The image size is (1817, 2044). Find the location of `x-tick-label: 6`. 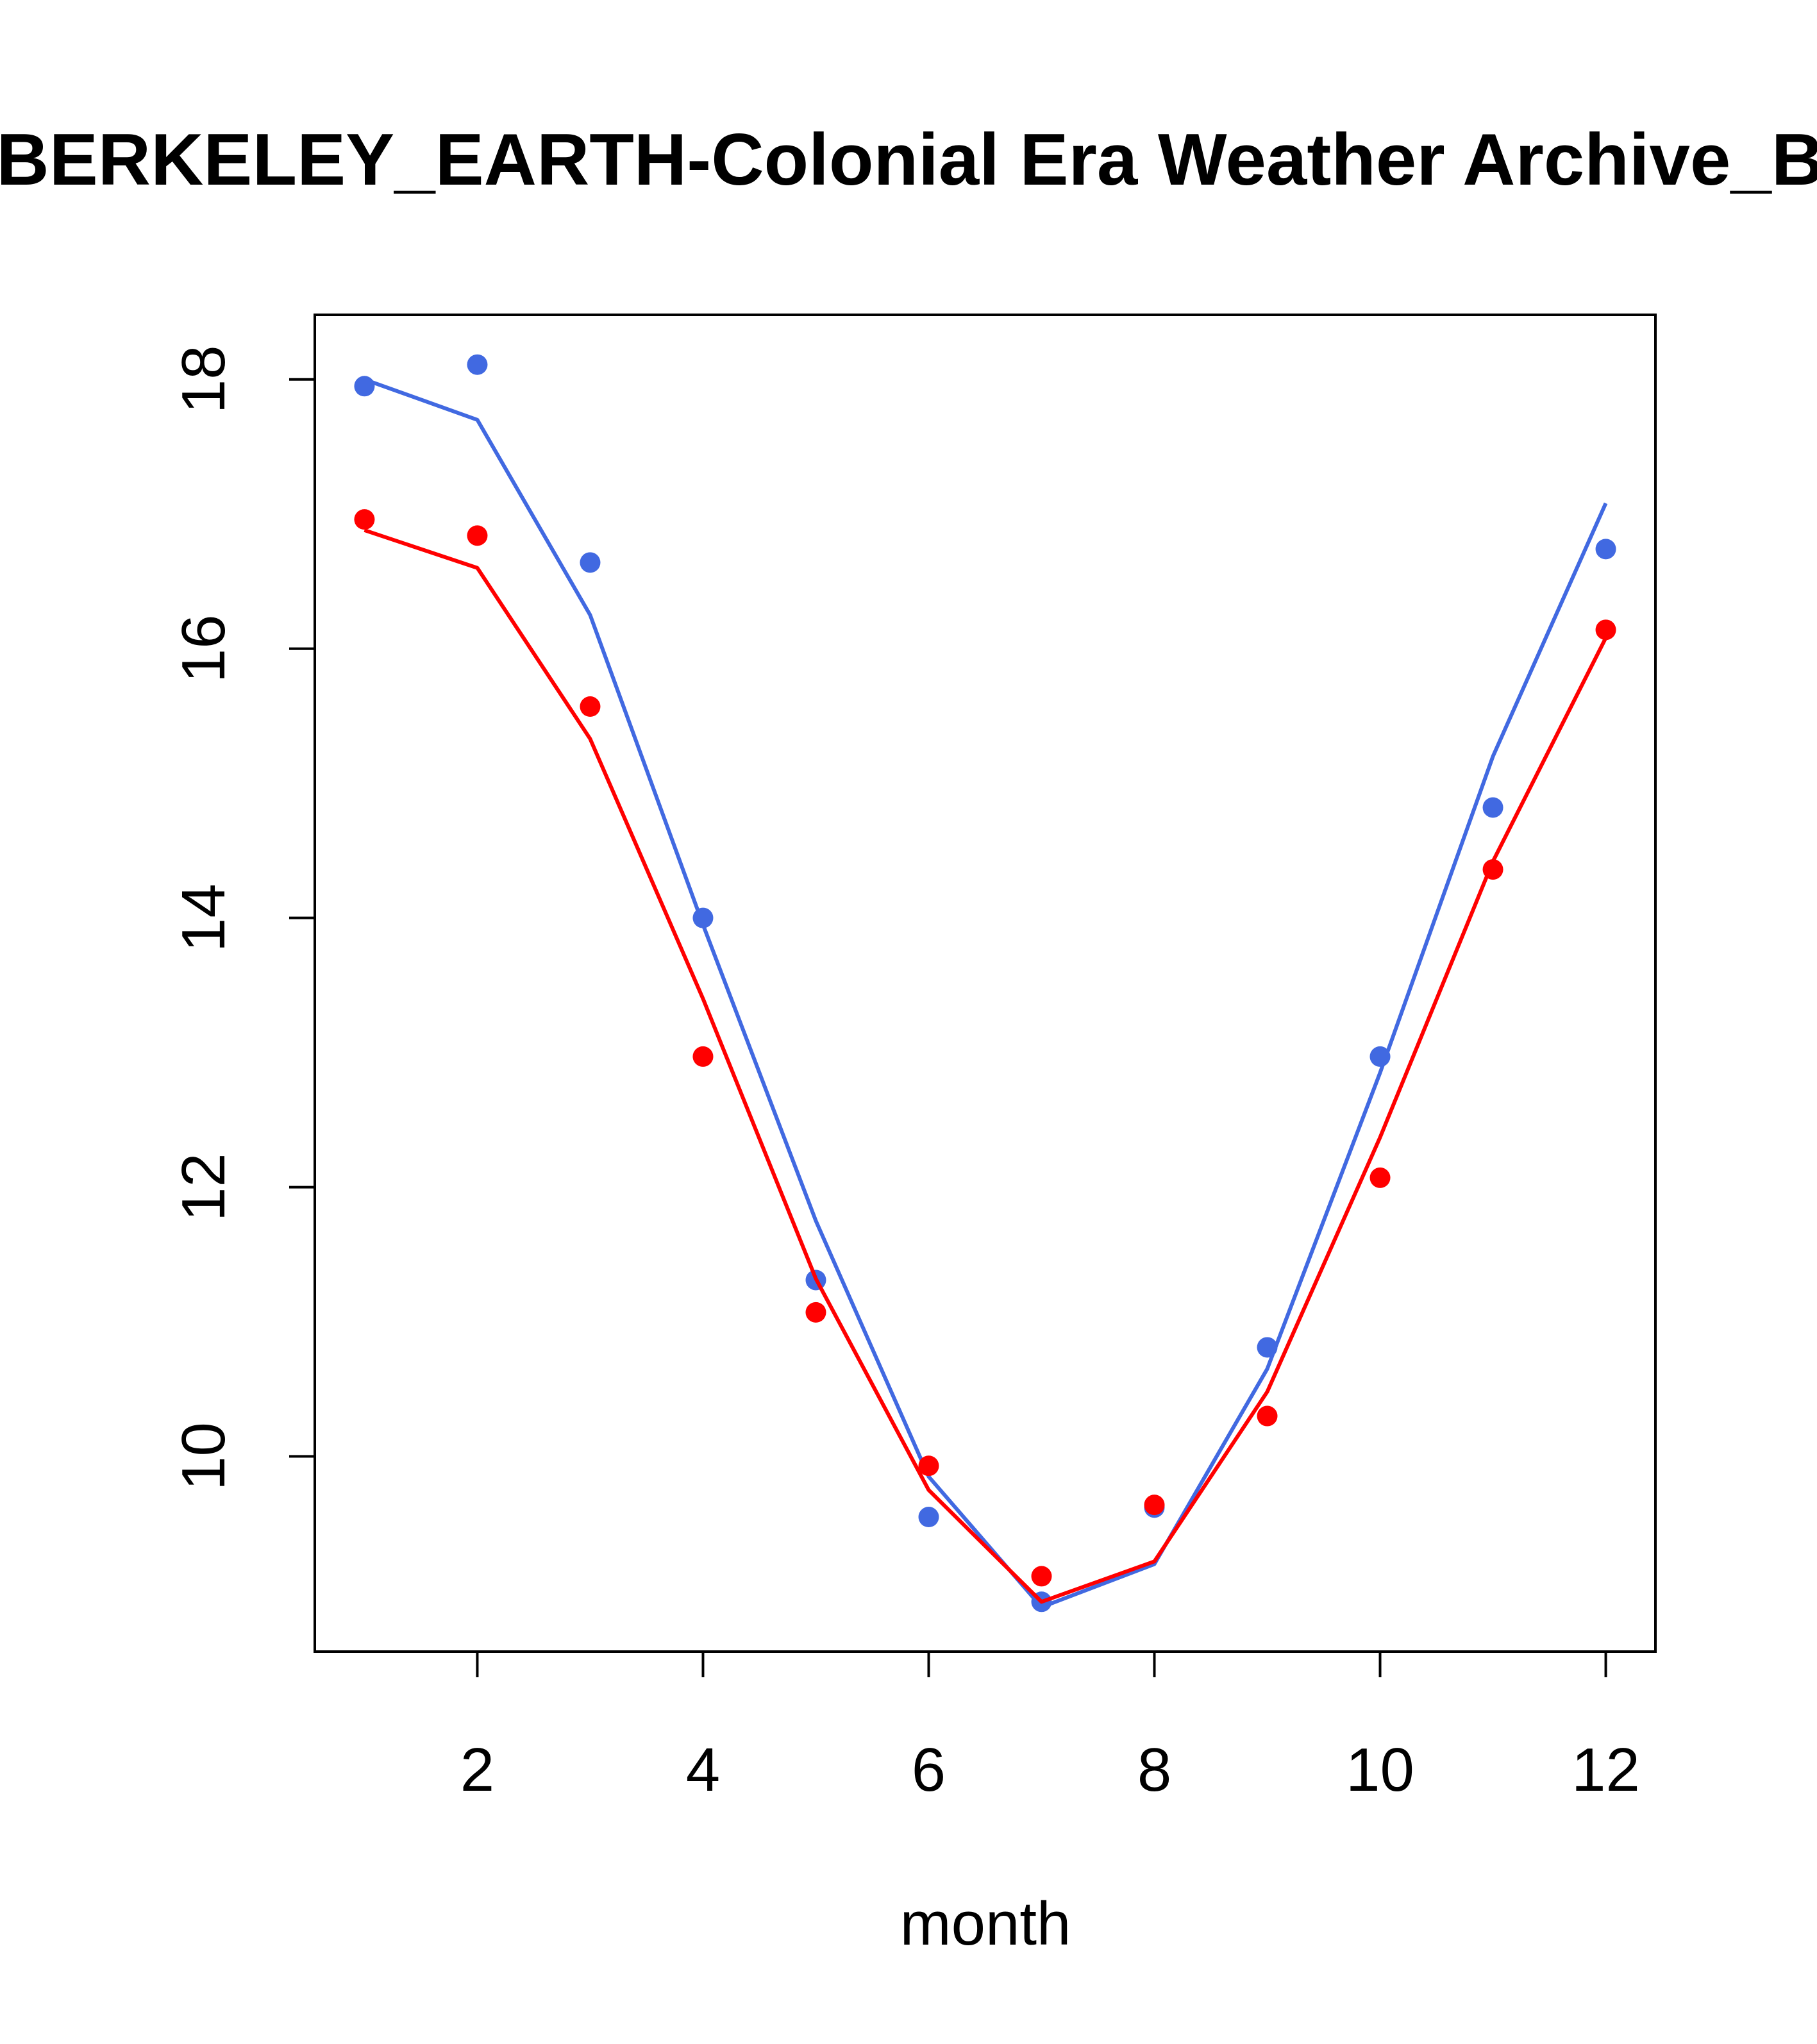

x-tick-label: 6 is located at coordinates (929, 1770).